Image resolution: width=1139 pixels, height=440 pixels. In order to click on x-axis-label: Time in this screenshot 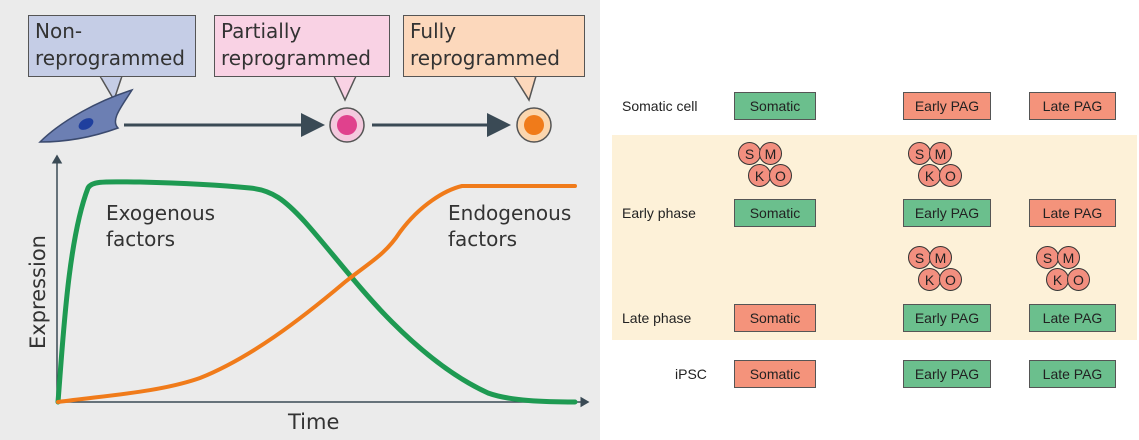, I will do `click(314, 422)`.